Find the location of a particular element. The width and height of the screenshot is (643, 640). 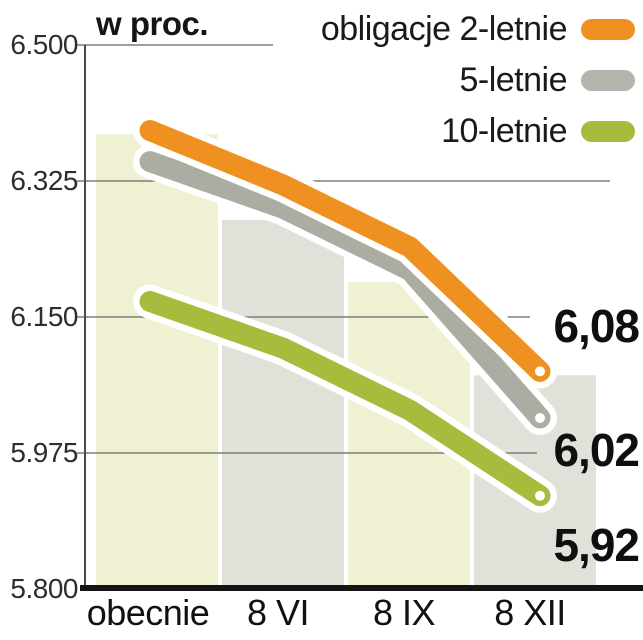

legend: obligacje 2-letnie 5-letnie 10-letnie is located at coordinates (478, 84).